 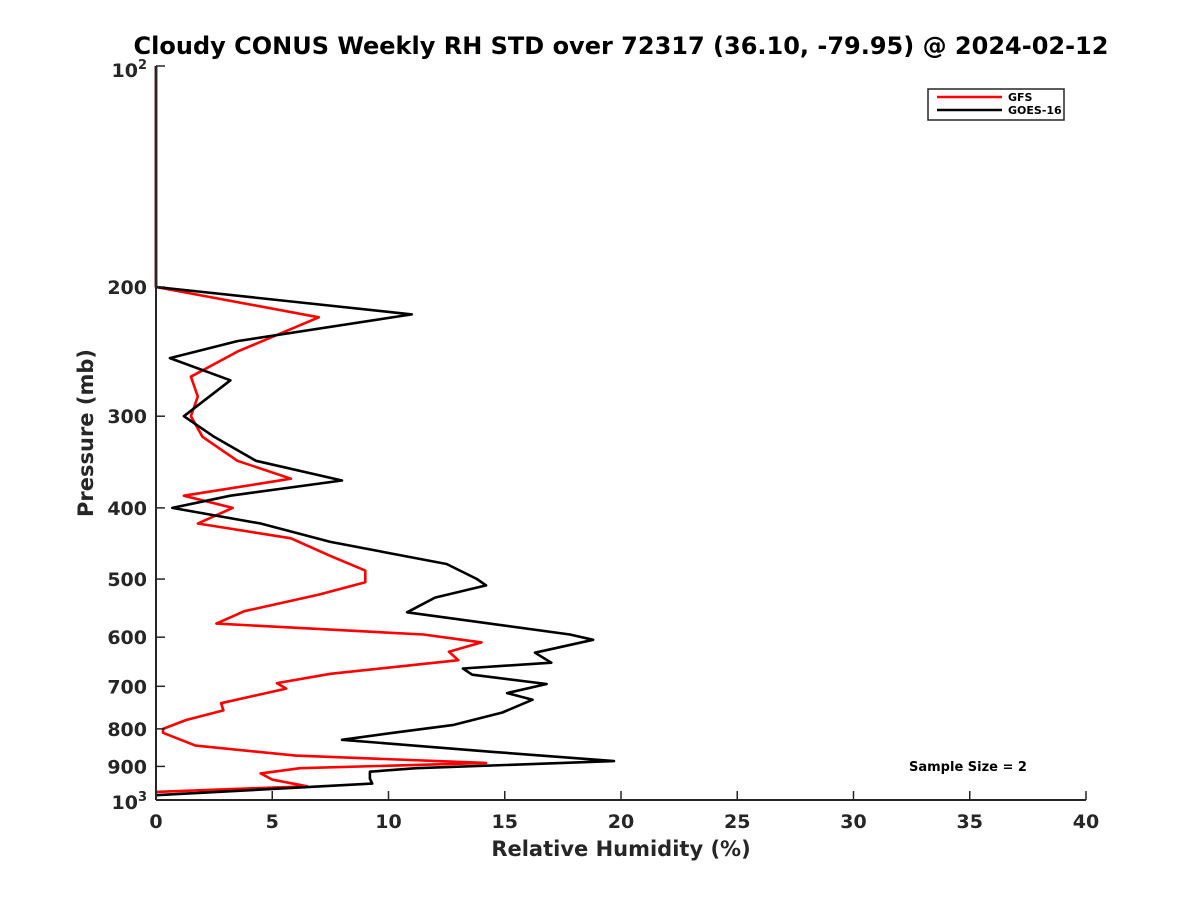 I want to click on y-tick-label: 900, so click(x=127, y=767).